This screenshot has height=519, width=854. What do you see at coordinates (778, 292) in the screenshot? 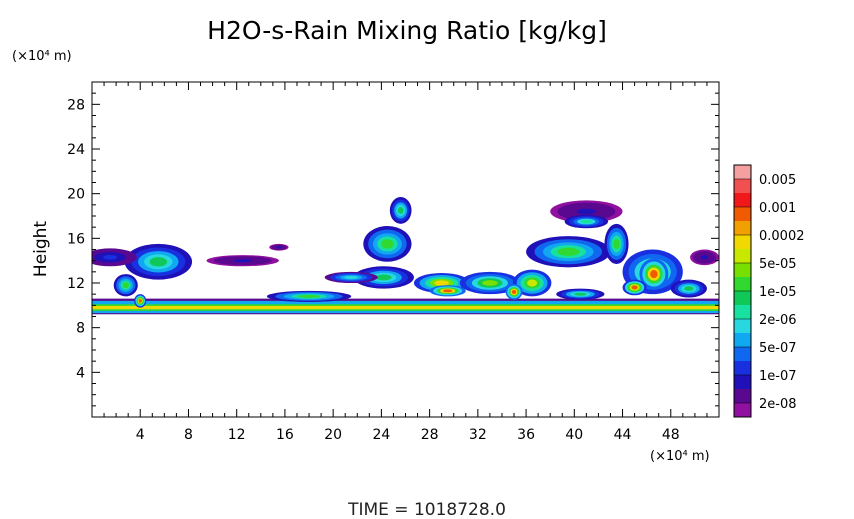
I see `colorbar-label-1e-05: 1e-05` at bounding box center [778, 292].